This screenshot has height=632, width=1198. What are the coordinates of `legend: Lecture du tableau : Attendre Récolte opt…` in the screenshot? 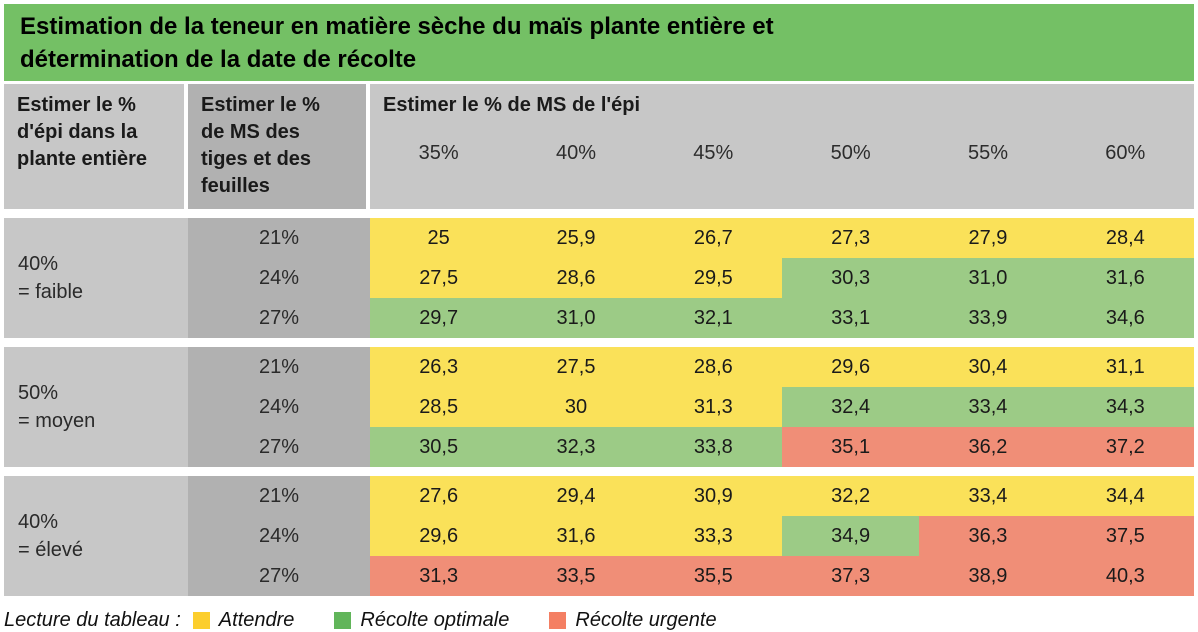 It's located at (599, 620).